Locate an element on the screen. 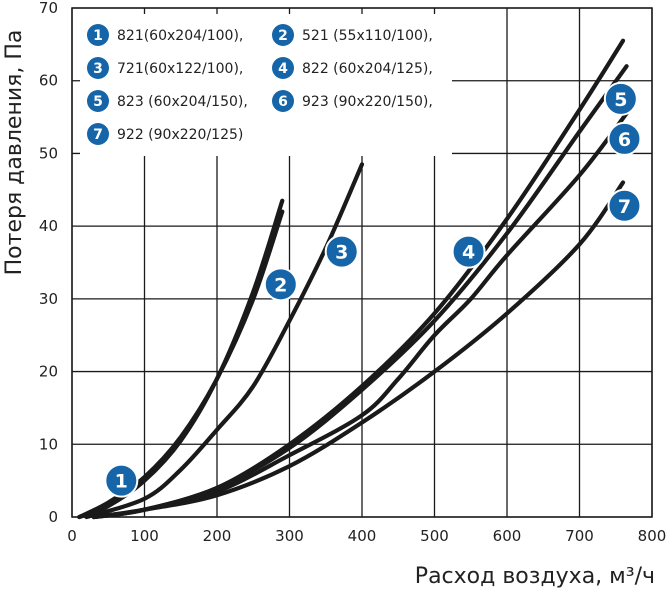 This screenshot has width=672, height=592. legend-item-7: 7 922 (90x220/125) is located at coordinates (165, 134).